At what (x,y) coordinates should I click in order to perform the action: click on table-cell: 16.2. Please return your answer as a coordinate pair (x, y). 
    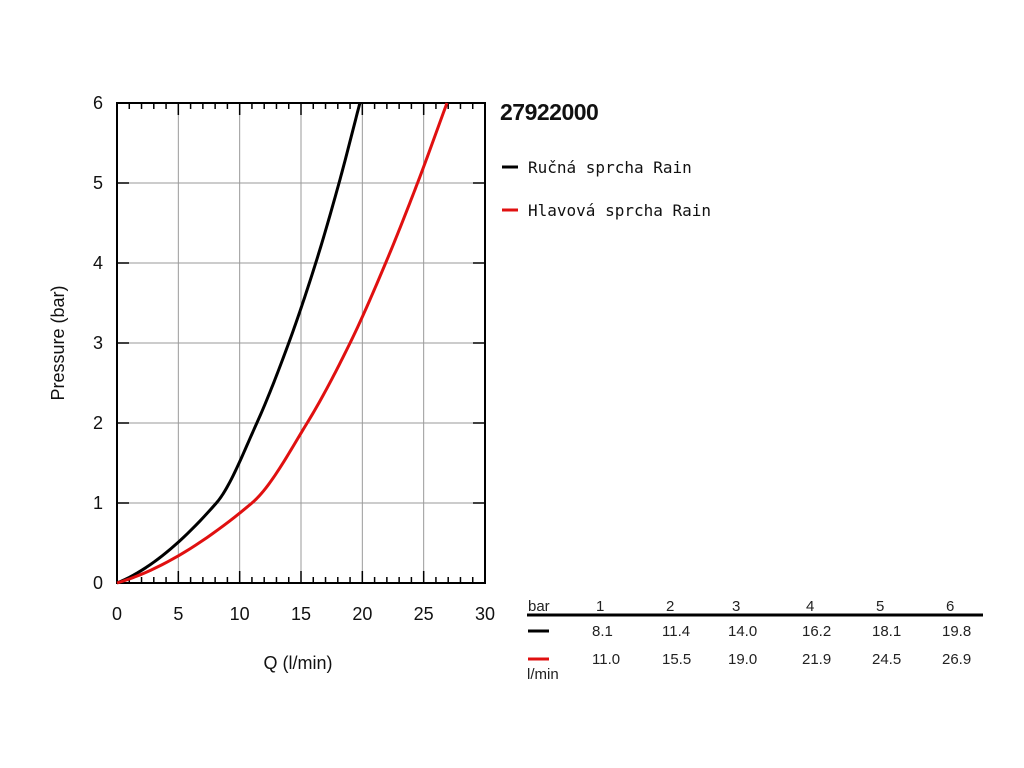
    Looking at the image, I should click on (816, 631).